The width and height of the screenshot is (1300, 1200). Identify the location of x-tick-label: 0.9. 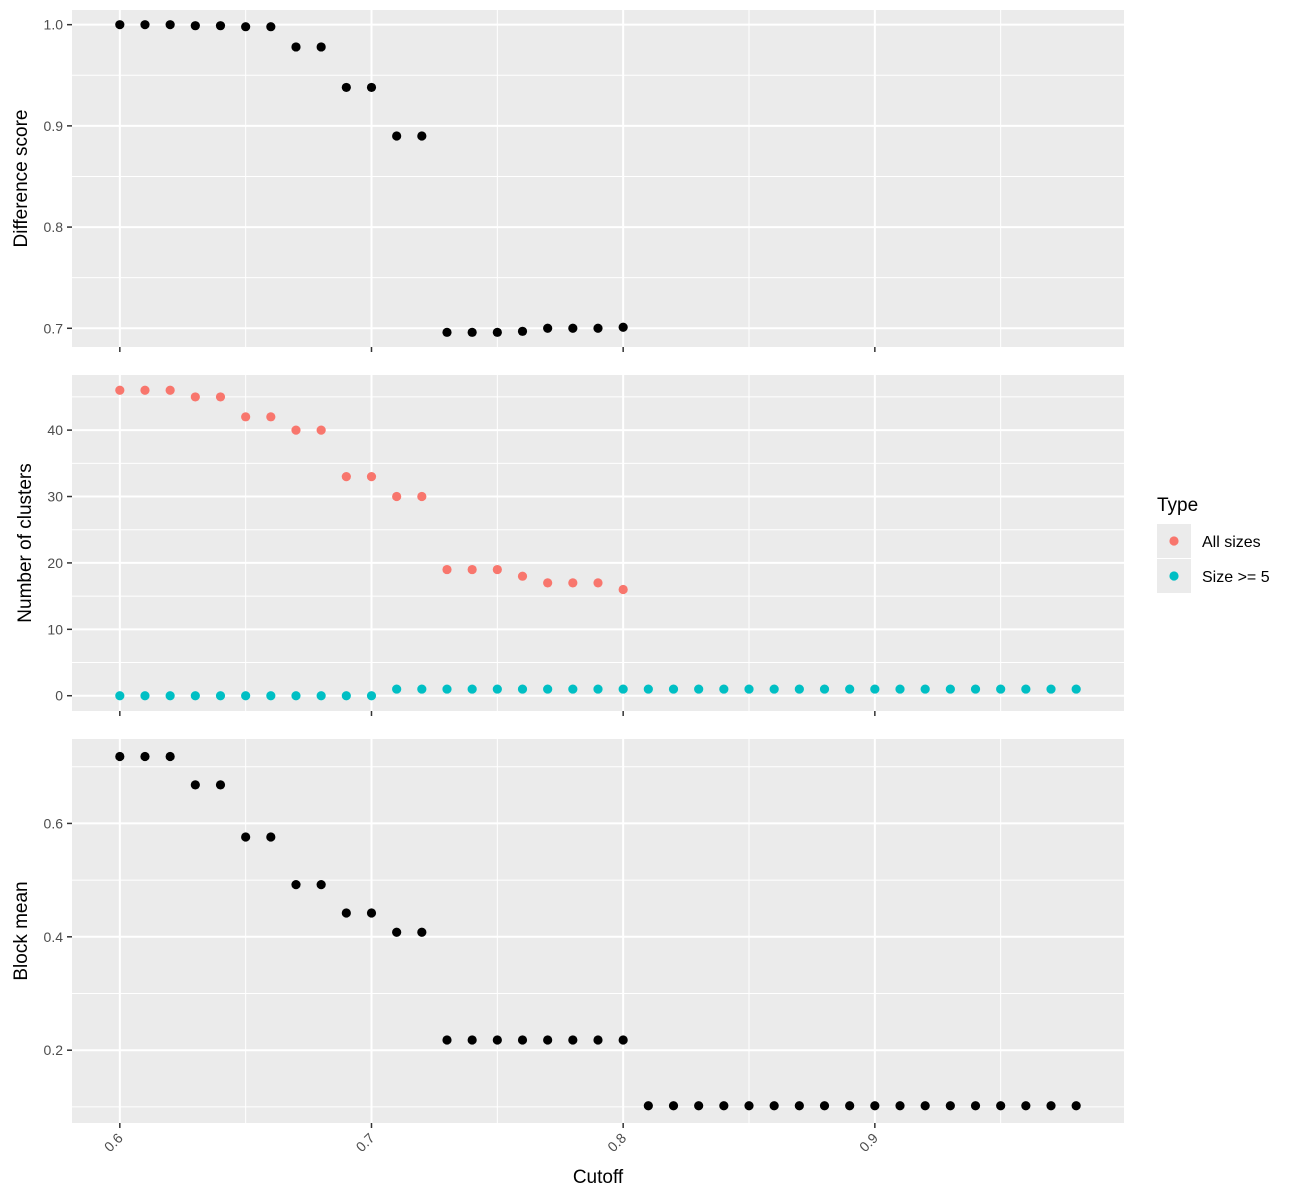
(868, 1142).